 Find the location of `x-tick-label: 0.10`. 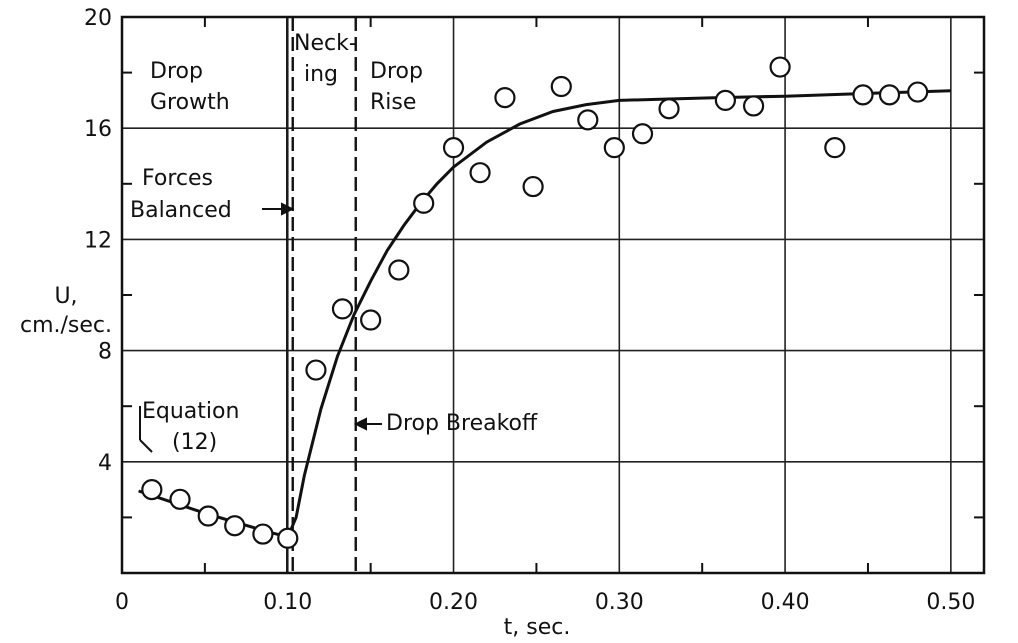

x-tick-label: 0.10 is located at coordinates (287, 602).